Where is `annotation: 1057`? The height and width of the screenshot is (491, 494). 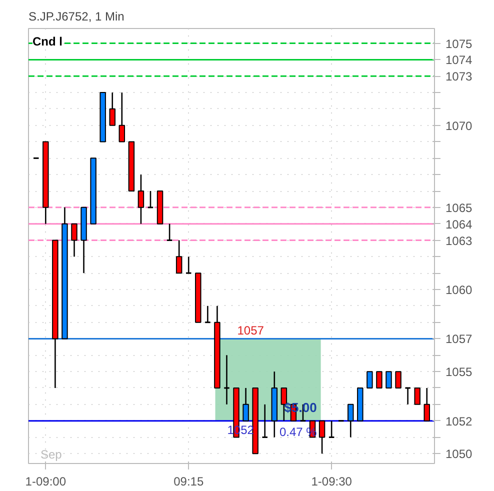
annotation: 1057 is located at coordinates (250, 331).